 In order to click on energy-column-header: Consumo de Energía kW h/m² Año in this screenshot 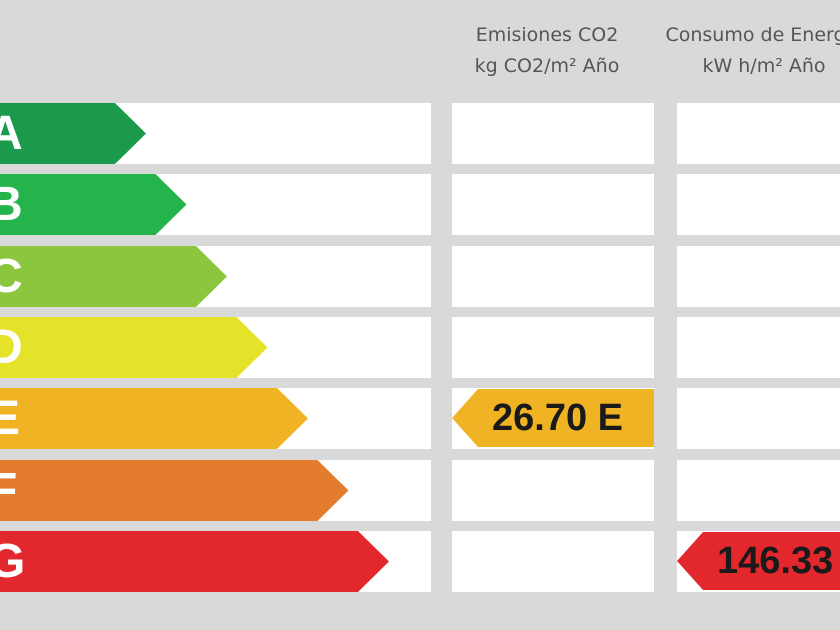, I will do `click(752, 51)`.